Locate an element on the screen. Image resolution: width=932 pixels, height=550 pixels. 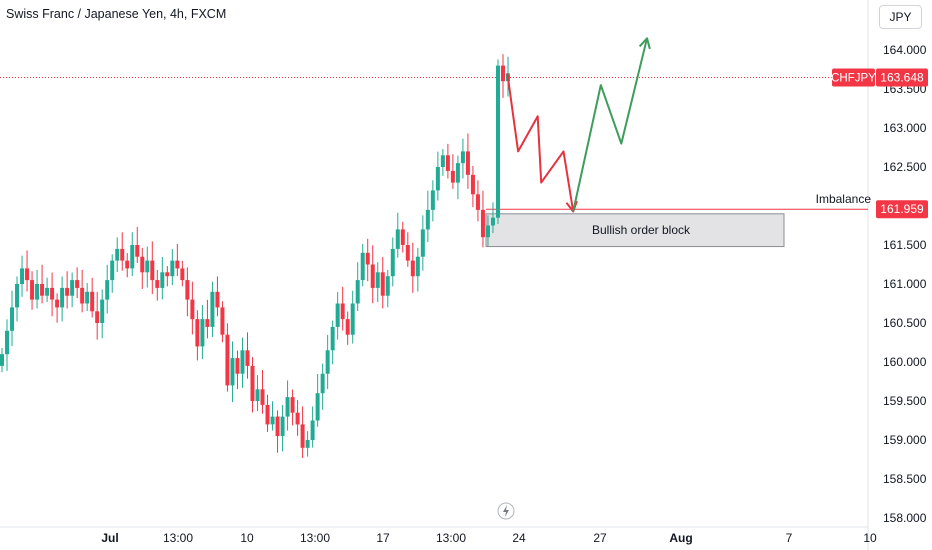
y-tick-label: 162.500 is located at coordinates (905, 167).